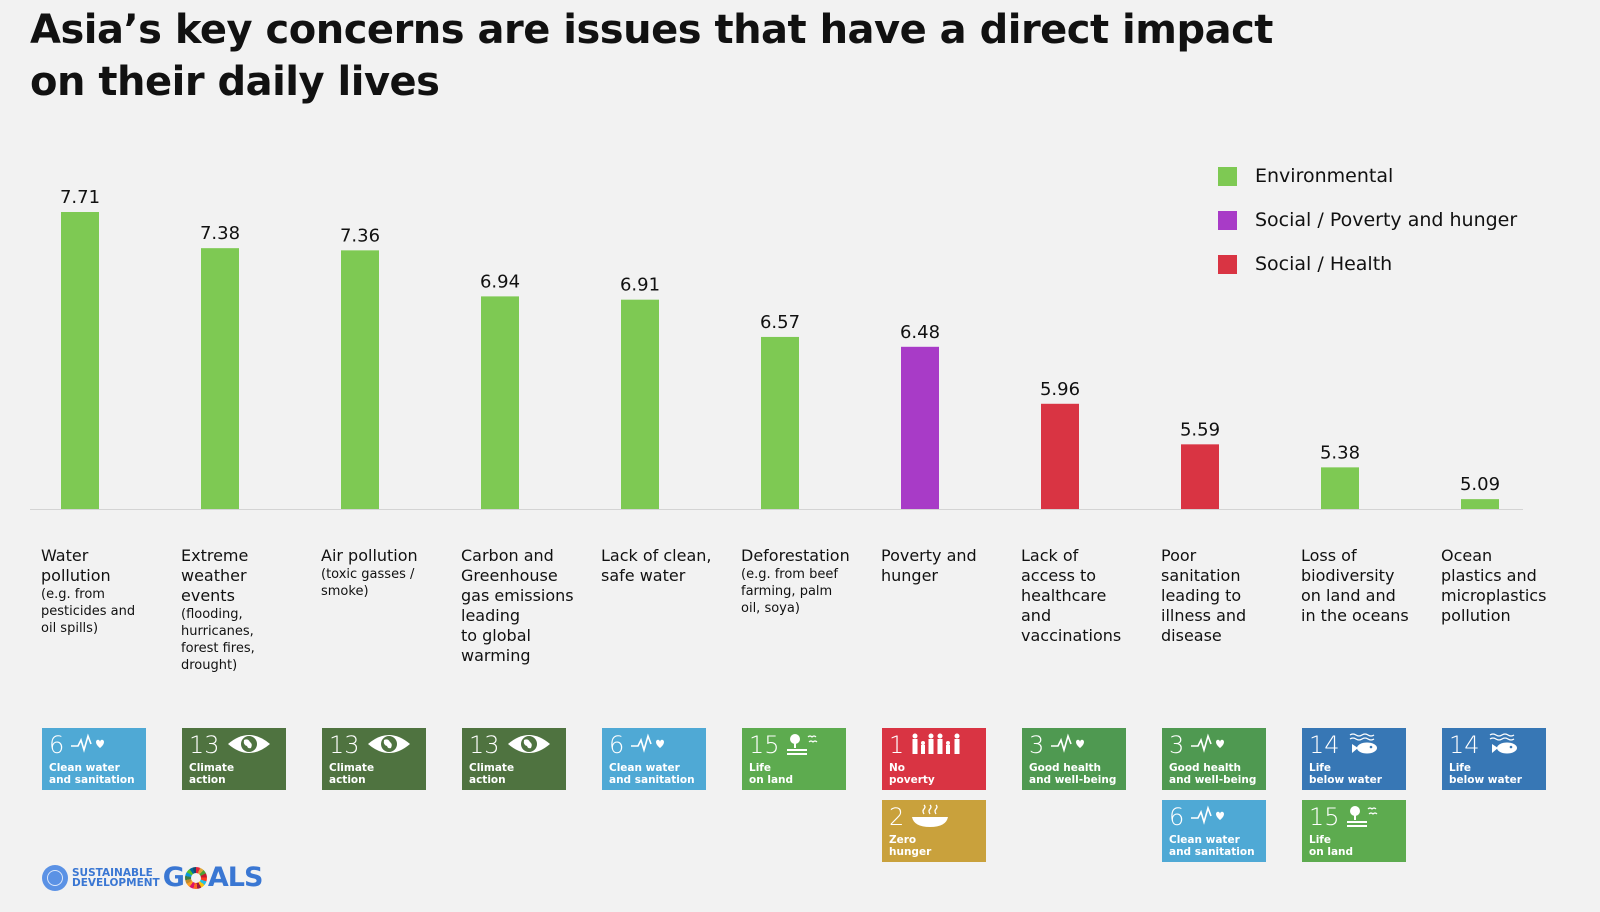 The image size is (1600, 912). What do you see at coordinates (1386, 220) in the screenshot?
I see `legend-label: Social / Poverty and hunger` at bounding box center [1386, 220].